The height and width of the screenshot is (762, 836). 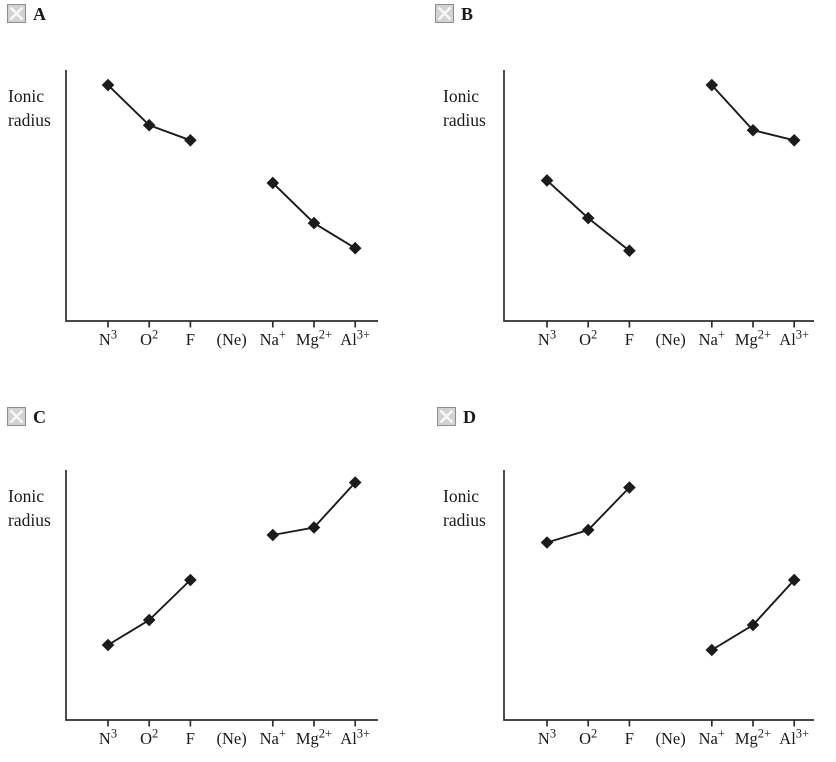 I want to click on line-chart-d: N3 O2 F (Ne) Na+ Mg2+ Al3+, so click(x=658, y=609).